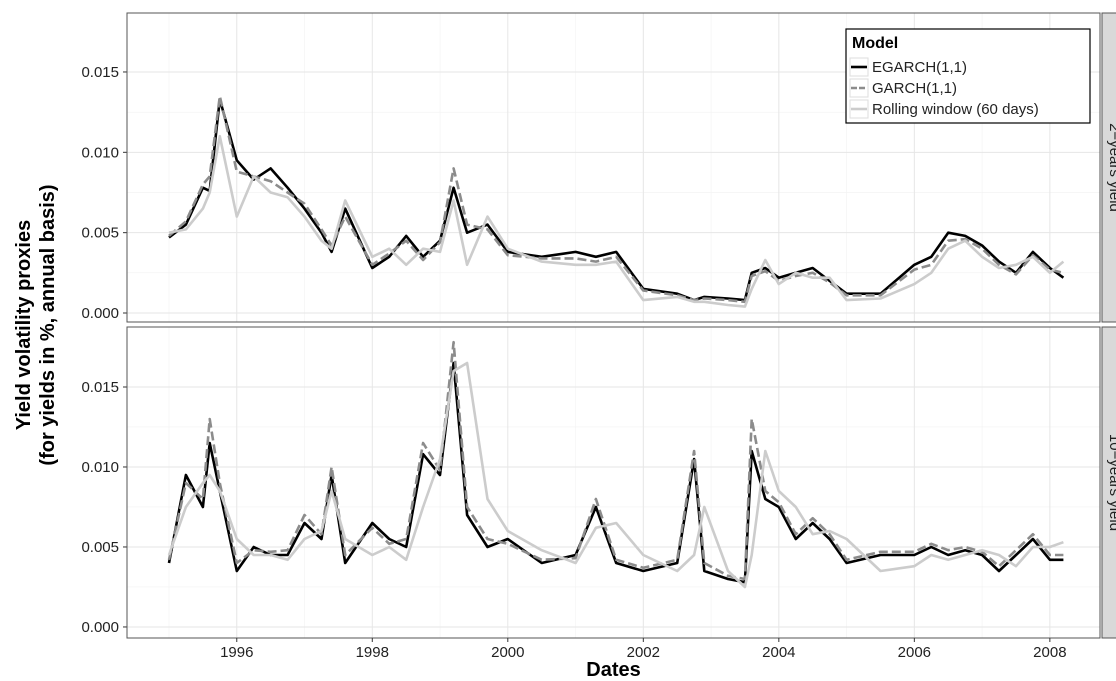 The width and height of the screenshot is (1116, 681). What do you see at coordinates (372, 652) in the screenshot?
I see `x-tick-label: 1998` at bounding box center [372, 652].